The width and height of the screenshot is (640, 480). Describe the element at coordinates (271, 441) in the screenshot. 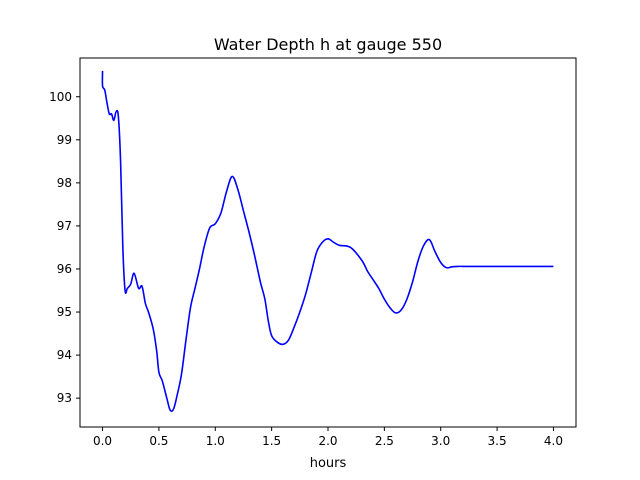

I see `x-tick-label: 1.5` at that location.